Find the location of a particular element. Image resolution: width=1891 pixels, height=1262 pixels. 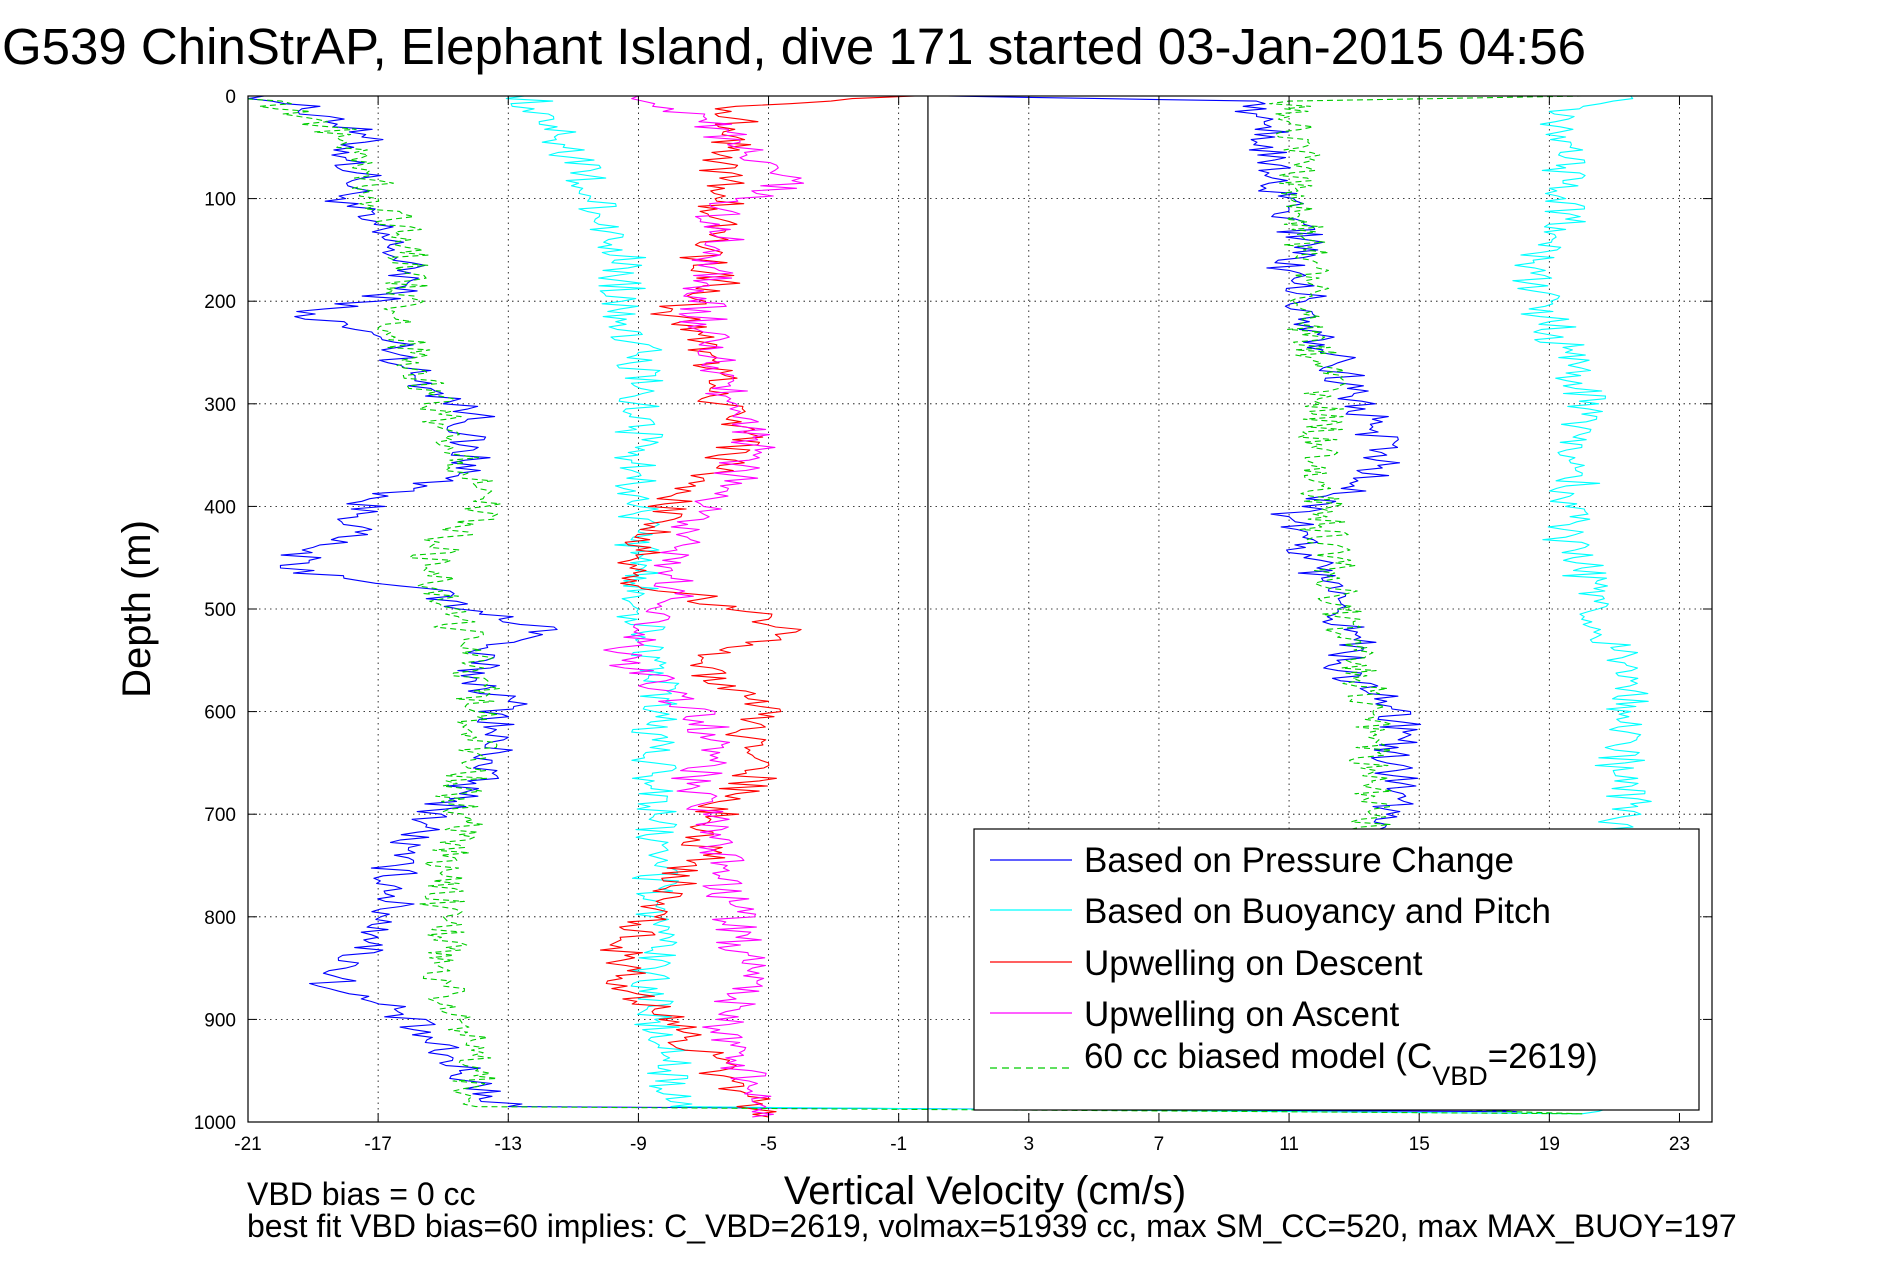

x-tick-label: 7 is located at coordinates (1159, 1144).